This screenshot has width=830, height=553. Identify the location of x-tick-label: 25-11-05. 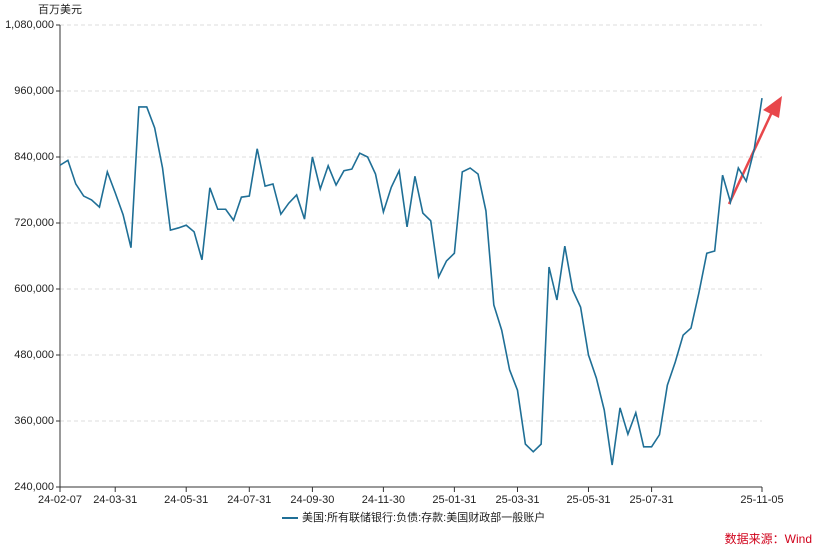
(761, 500).